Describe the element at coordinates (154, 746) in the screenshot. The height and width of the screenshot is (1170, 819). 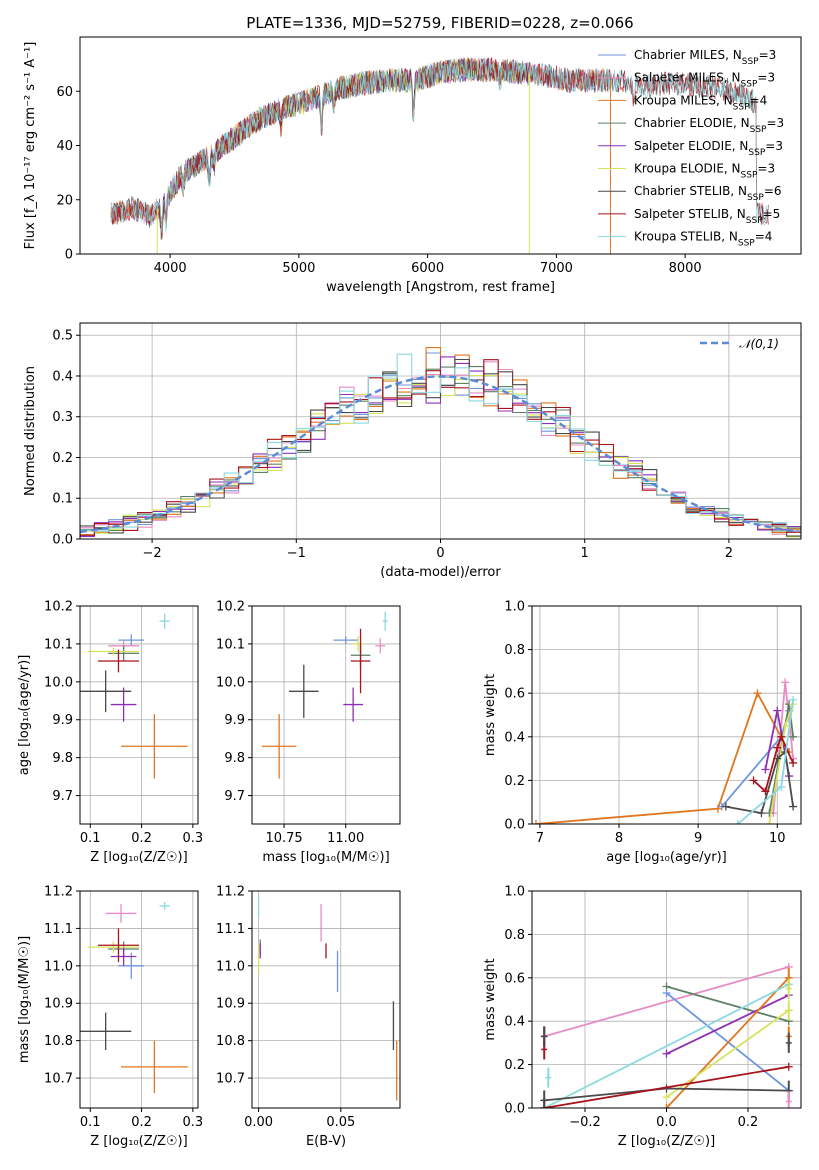
I see `errorbar-kroupa-miles` at that location.